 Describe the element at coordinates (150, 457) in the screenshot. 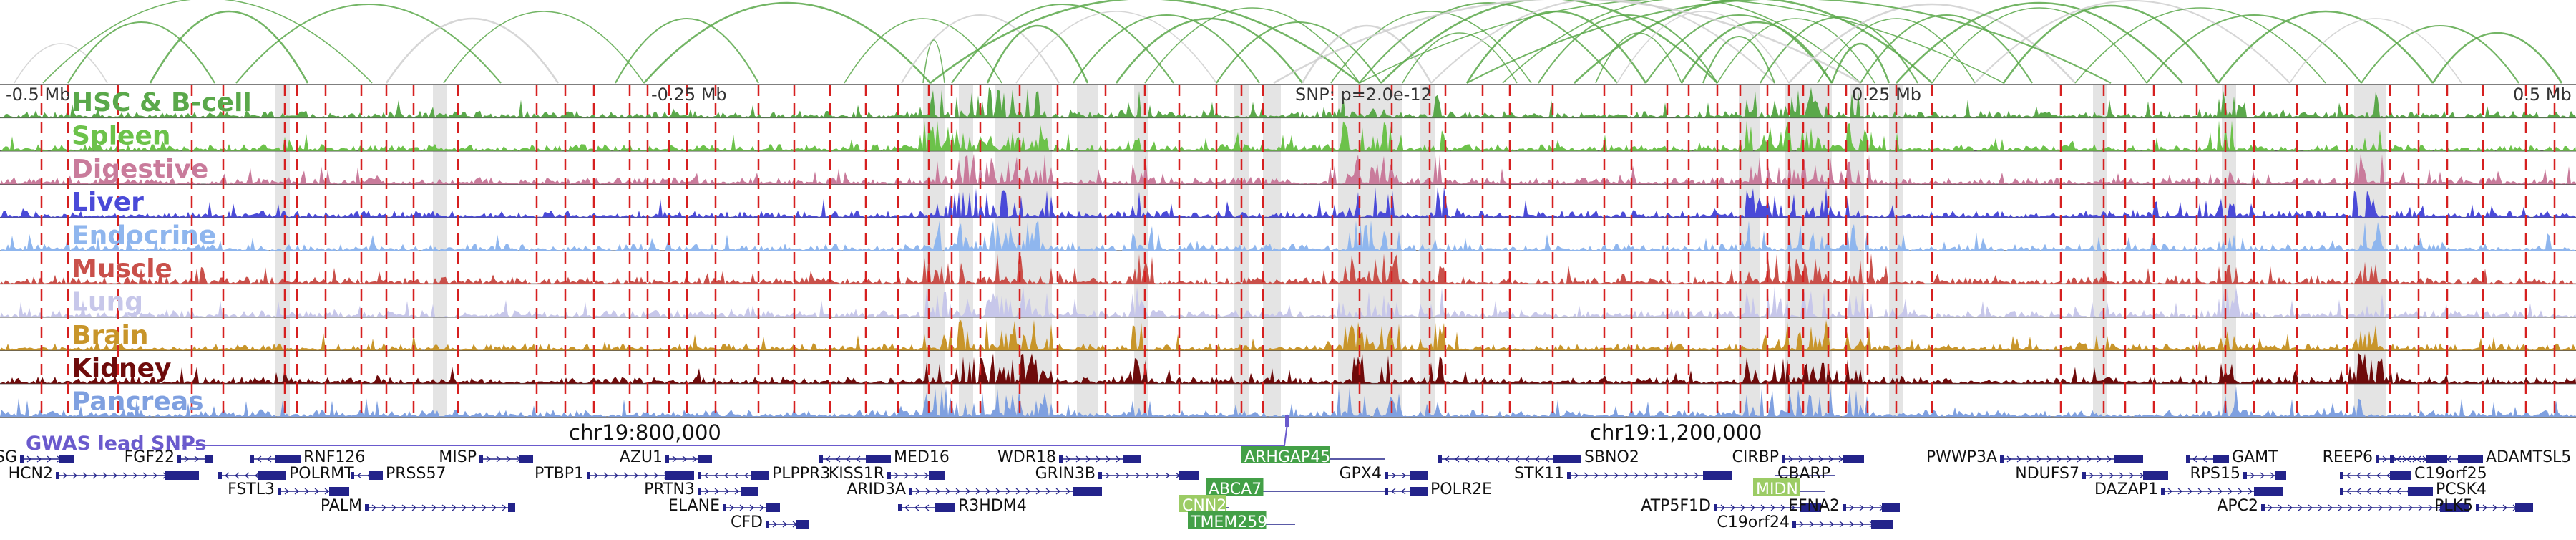

I see `gene-label: FGF22` at that location.